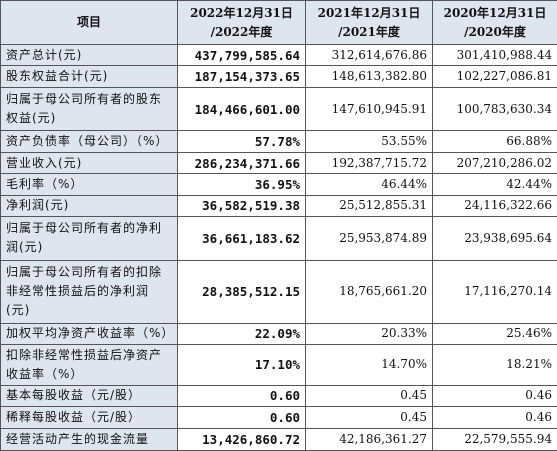  Describe the element at coordinates (494, 141) in the screenshot. I see `cell-value: 66.88%` at that location.